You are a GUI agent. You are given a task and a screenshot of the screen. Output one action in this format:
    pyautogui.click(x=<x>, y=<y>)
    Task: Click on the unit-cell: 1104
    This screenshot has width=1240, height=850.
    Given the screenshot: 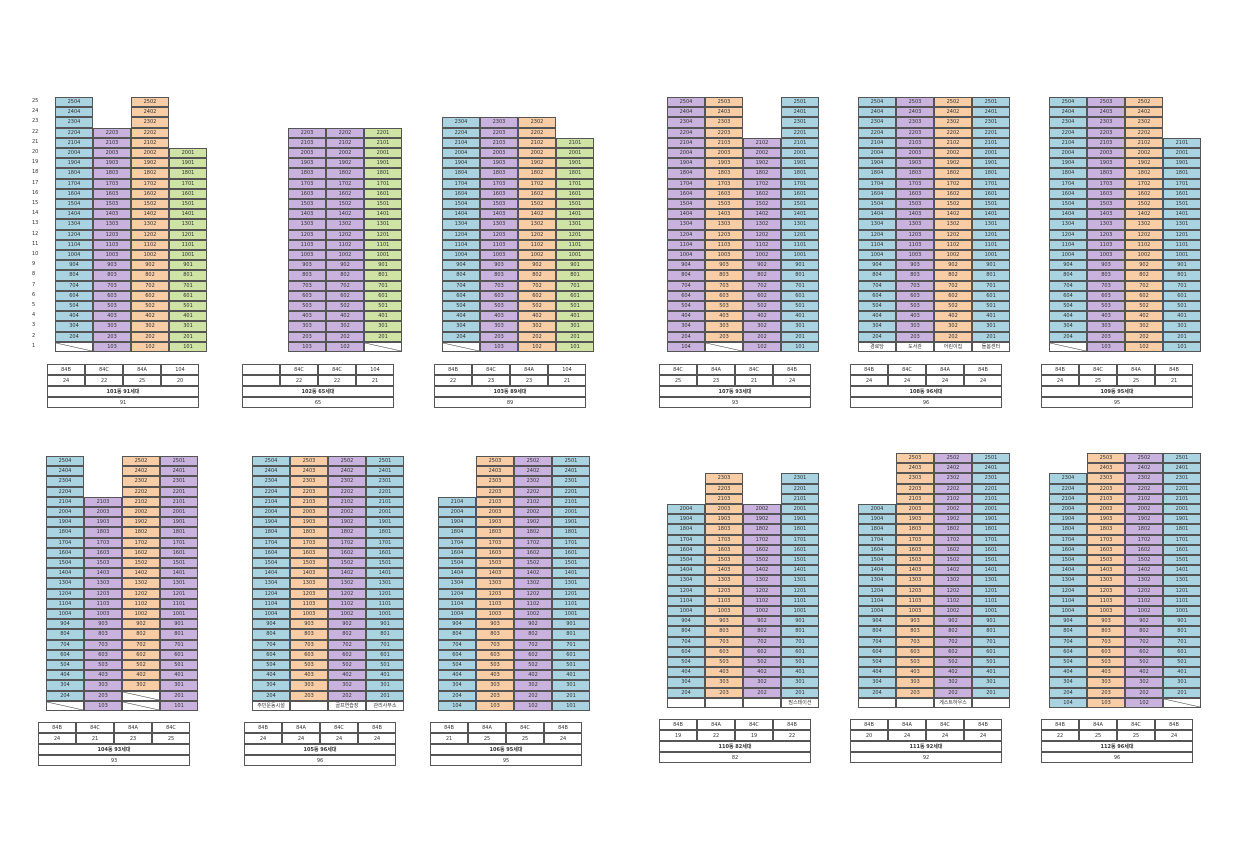 What is the action you would take?
    pyautogui.click(x=1068, y=244)
    